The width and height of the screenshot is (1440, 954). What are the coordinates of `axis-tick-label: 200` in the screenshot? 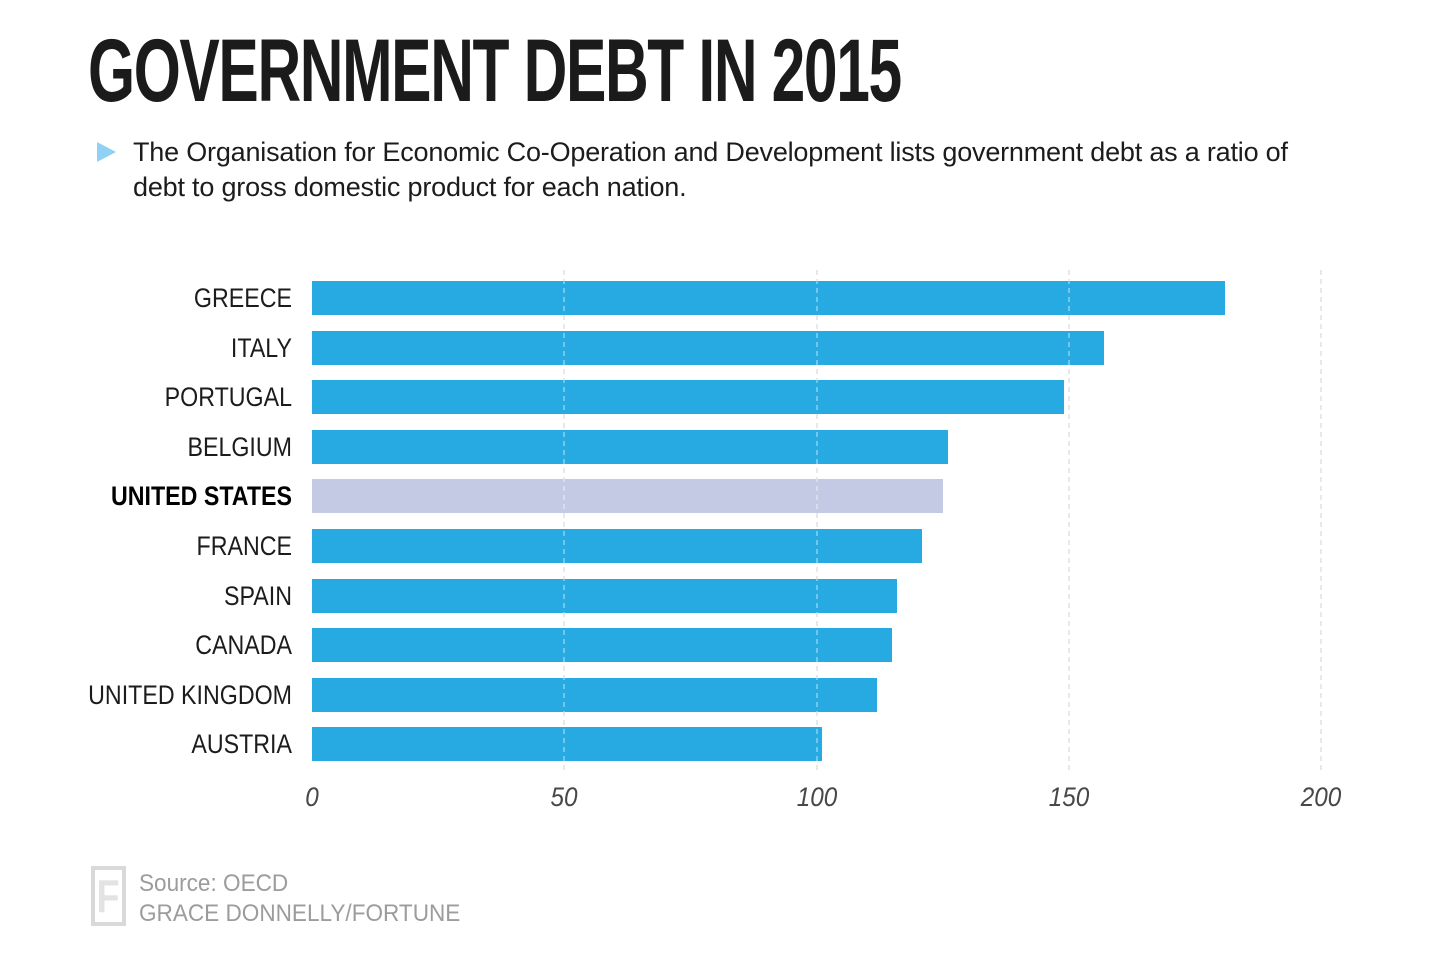 It's located at (1321, 797).